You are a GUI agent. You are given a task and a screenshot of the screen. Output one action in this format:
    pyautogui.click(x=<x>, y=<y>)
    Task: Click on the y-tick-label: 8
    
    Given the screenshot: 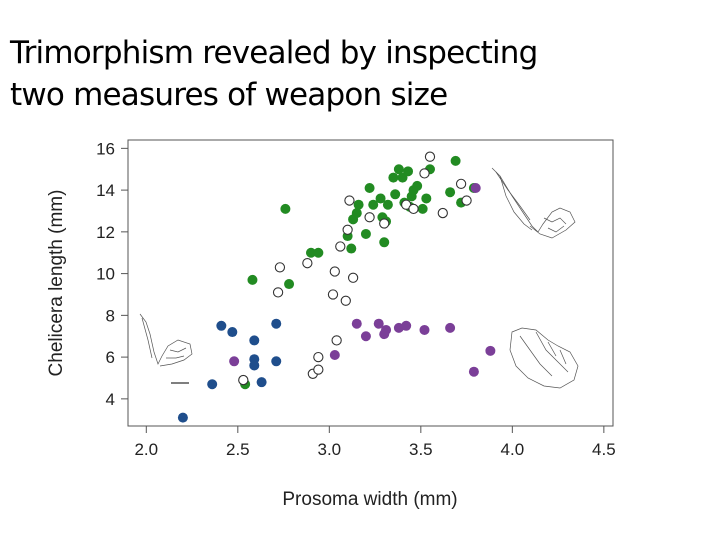 What is the action you would take?
    pyautogui.click(x=110, y=315)
    